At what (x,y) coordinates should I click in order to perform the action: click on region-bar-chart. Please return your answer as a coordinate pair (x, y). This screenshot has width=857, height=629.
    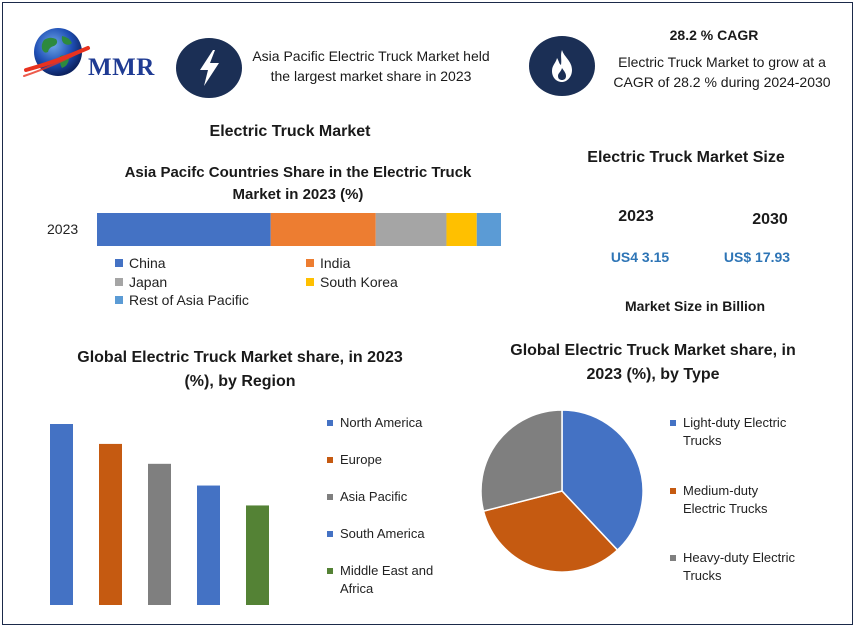
    Looking at the image, I should click on (159, 514).